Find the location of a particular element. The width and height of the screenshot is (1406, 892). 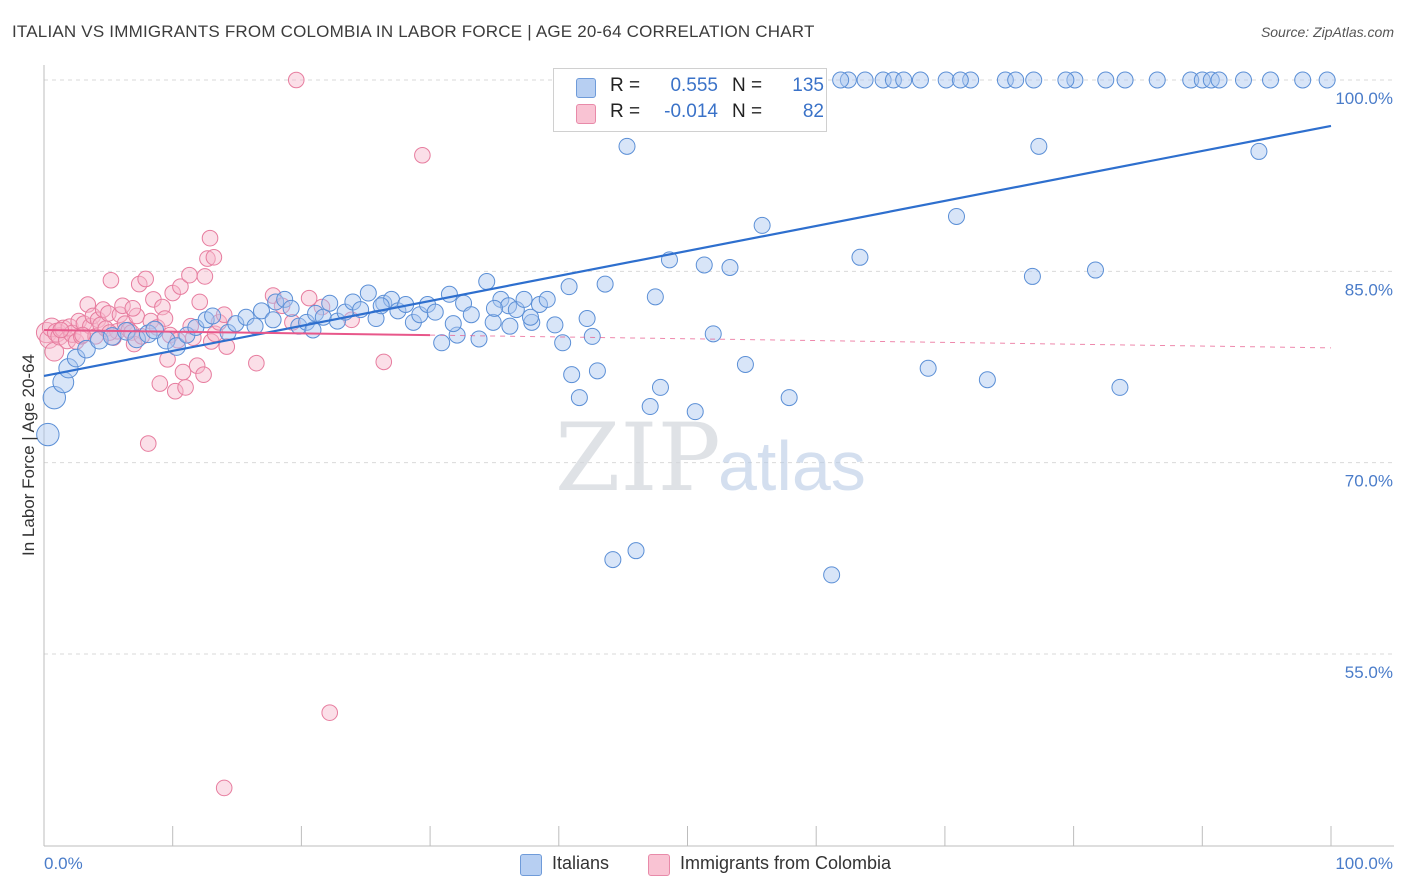

watermark: ZIP atlas is located at coordinates (710, 458).